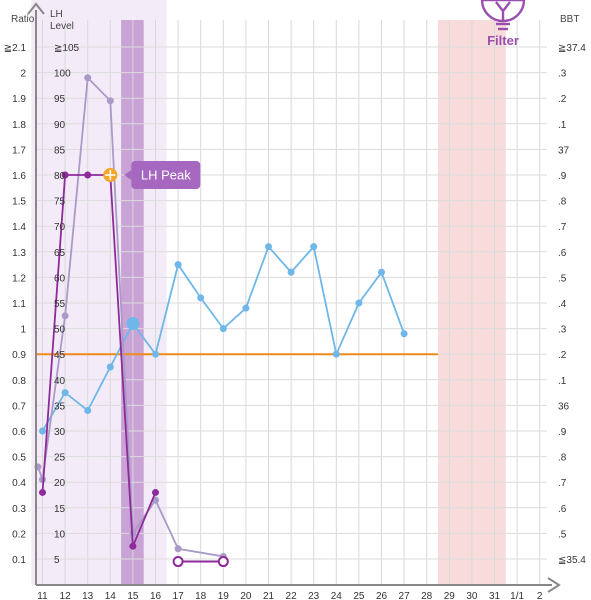 The width and height of the screenshot is (591, 600). I want to click on x-tick-label: 23, so click(314, 595).